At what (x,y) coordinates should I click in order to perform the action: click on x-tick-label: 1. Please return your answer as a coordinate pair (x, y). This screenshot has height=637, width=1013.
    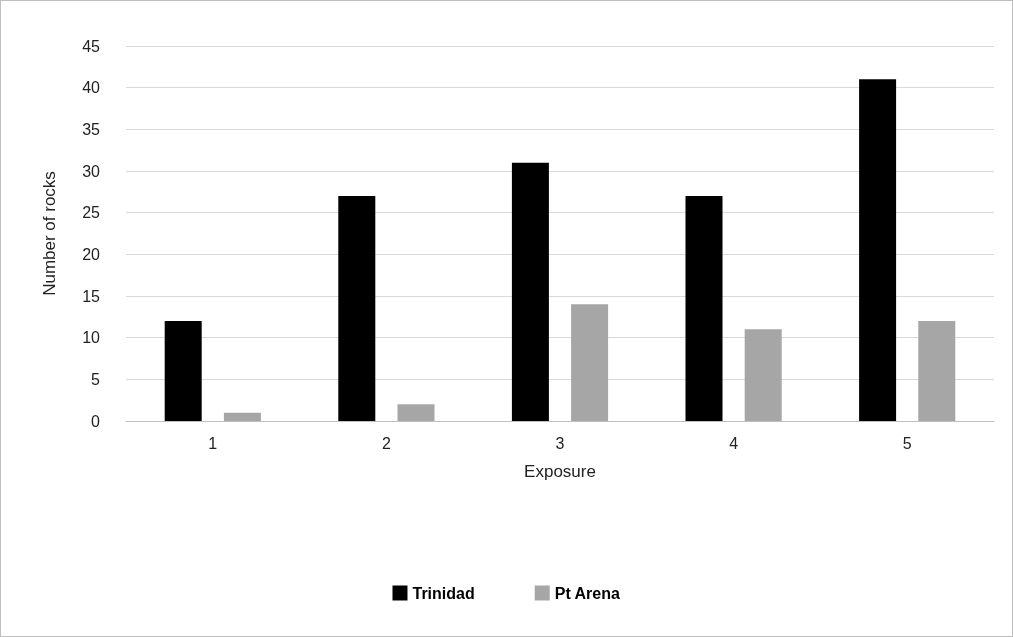
    Looking at the image, I should click on (213, 443).